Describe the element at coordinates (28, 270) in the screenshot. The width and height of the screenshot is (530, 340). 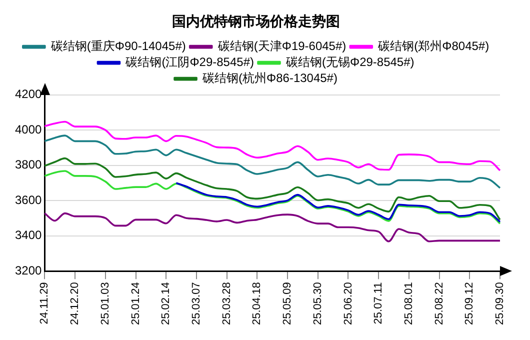
I see `y-tick-label: 3200` at that location.